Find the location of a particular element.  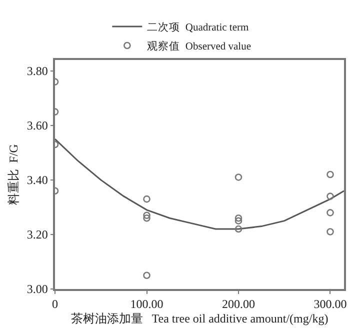

x-tick-label: 200.00 is located at coordinates (238, 304).